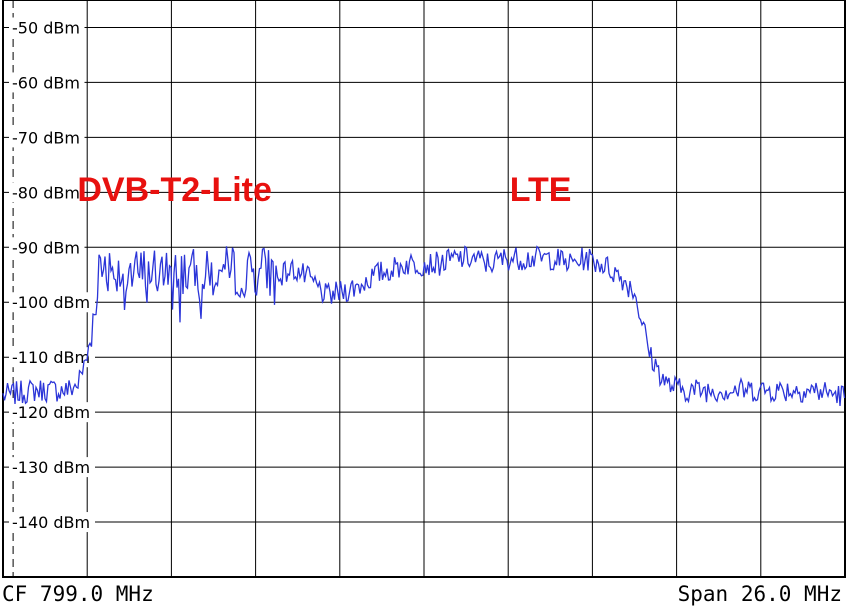  I want to click on y-tick-label: -110 dBm, so click(51, 357).